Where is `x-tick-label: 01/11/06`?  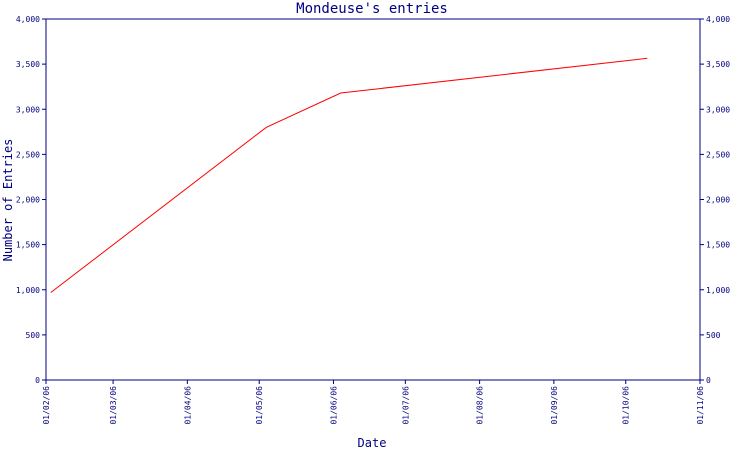 x-tick-label: 01/11/06 is located at coordinates (700, 405).